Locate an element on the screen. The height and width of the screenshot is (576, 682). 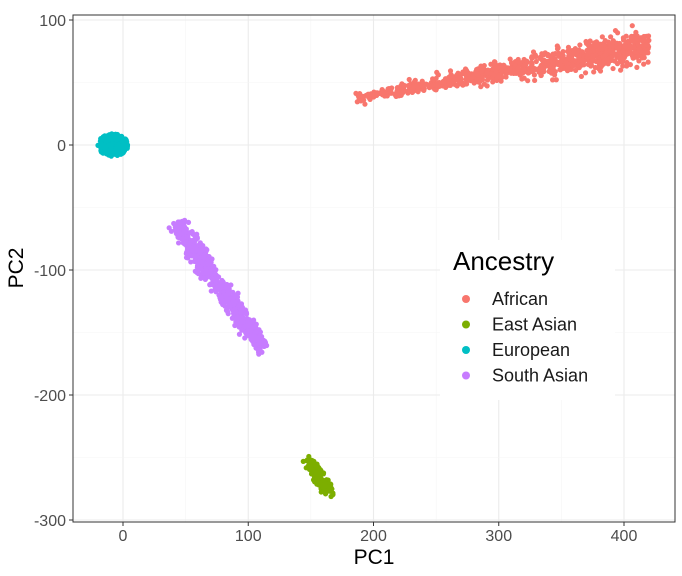
y-tick-label: -300 is located at coordinates (50, 521).